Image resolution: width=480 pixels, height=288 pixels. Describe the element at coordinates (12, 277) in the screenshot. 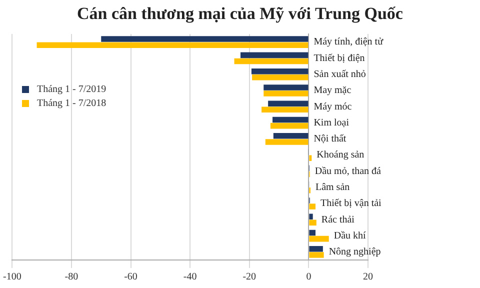

I see `x-tick-label: -100` at that location.